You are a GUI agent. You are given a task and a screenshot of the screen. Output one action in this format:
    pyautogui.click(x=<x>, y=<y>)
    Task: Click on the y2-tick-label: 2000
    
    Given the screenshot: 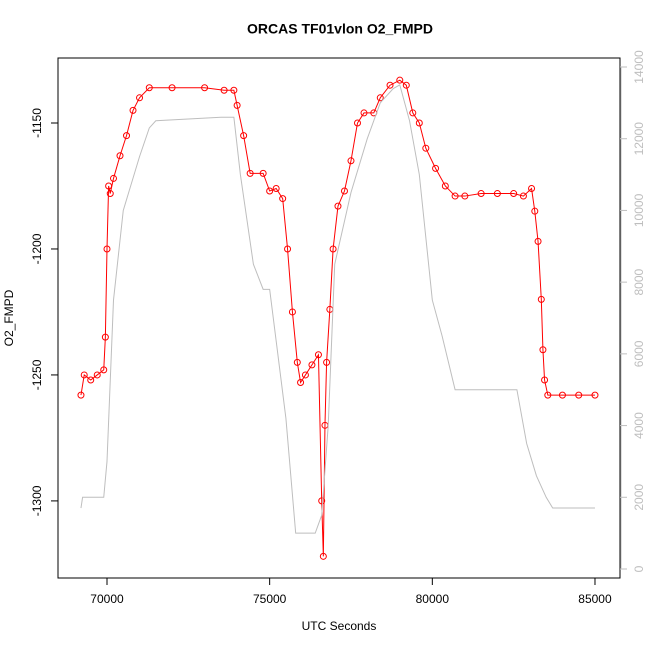 What is the action you would take?
    pyautogui.click(x=639, y=497)
    